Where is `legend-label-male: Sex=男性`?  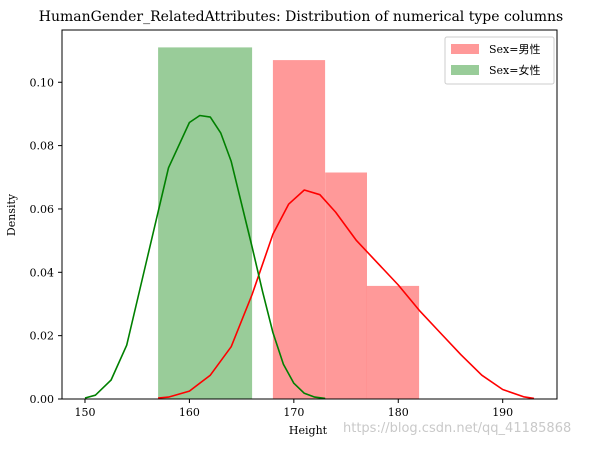
legend-label-male: Sex=男性 is located at coordinates (514, 49).